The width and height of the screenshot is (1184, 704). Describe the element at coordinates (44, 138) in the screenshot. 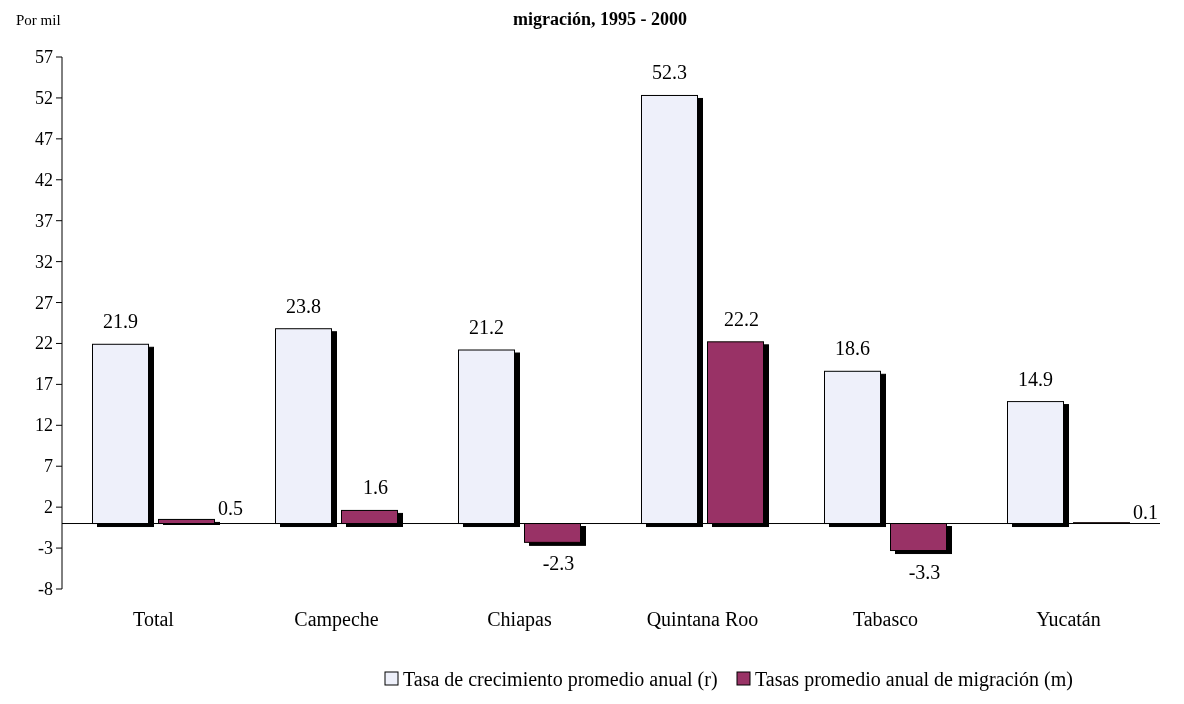

I see `y-tick-label: 47` at that location.